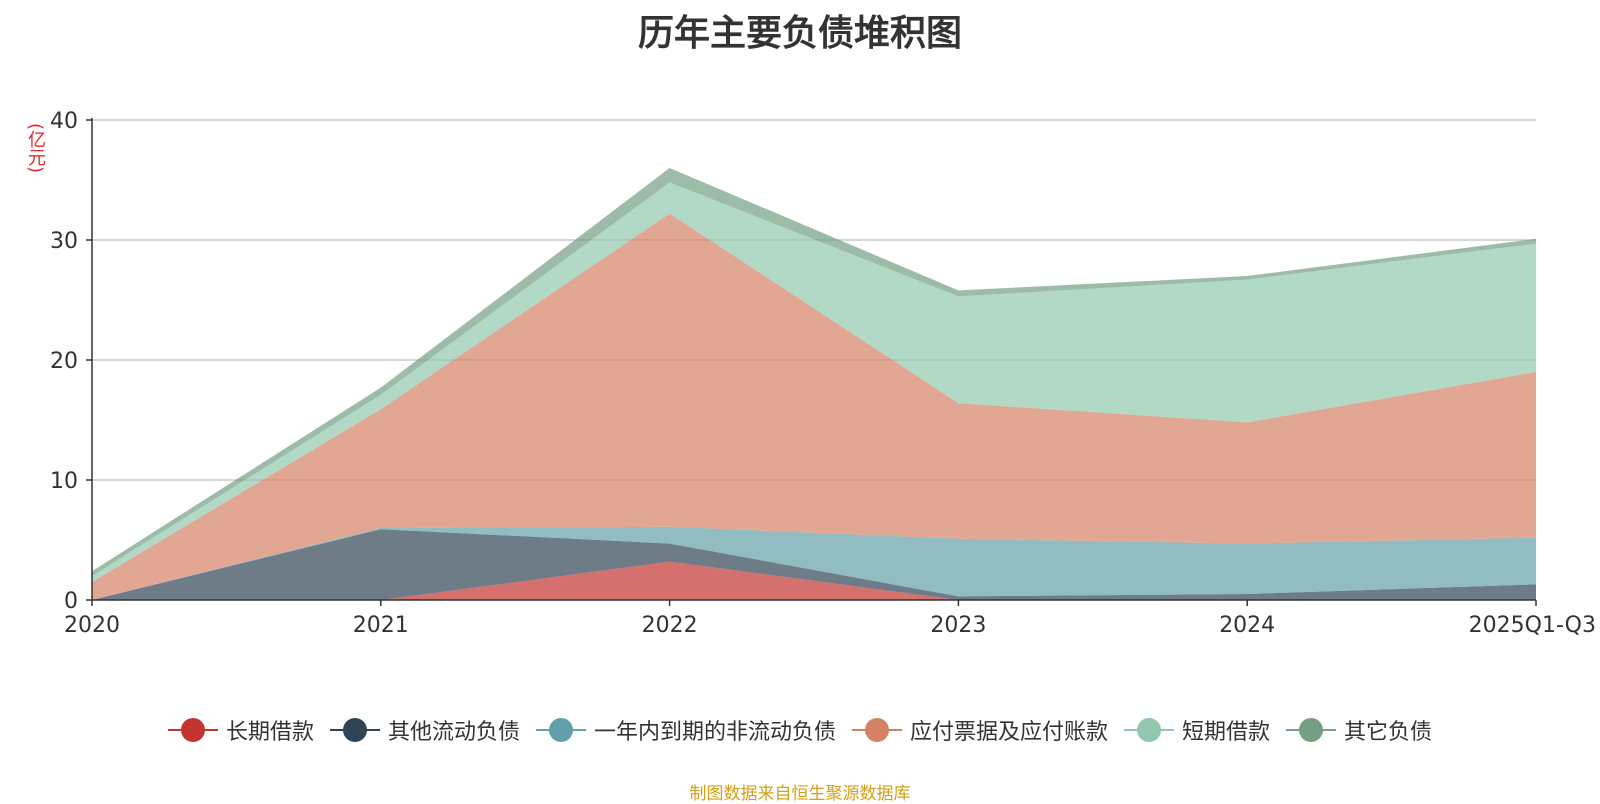  What do you see at coordinates (92, 625) in the screenshot?
I see `x-tick-label: 2020` at bounding box center [92, 625].